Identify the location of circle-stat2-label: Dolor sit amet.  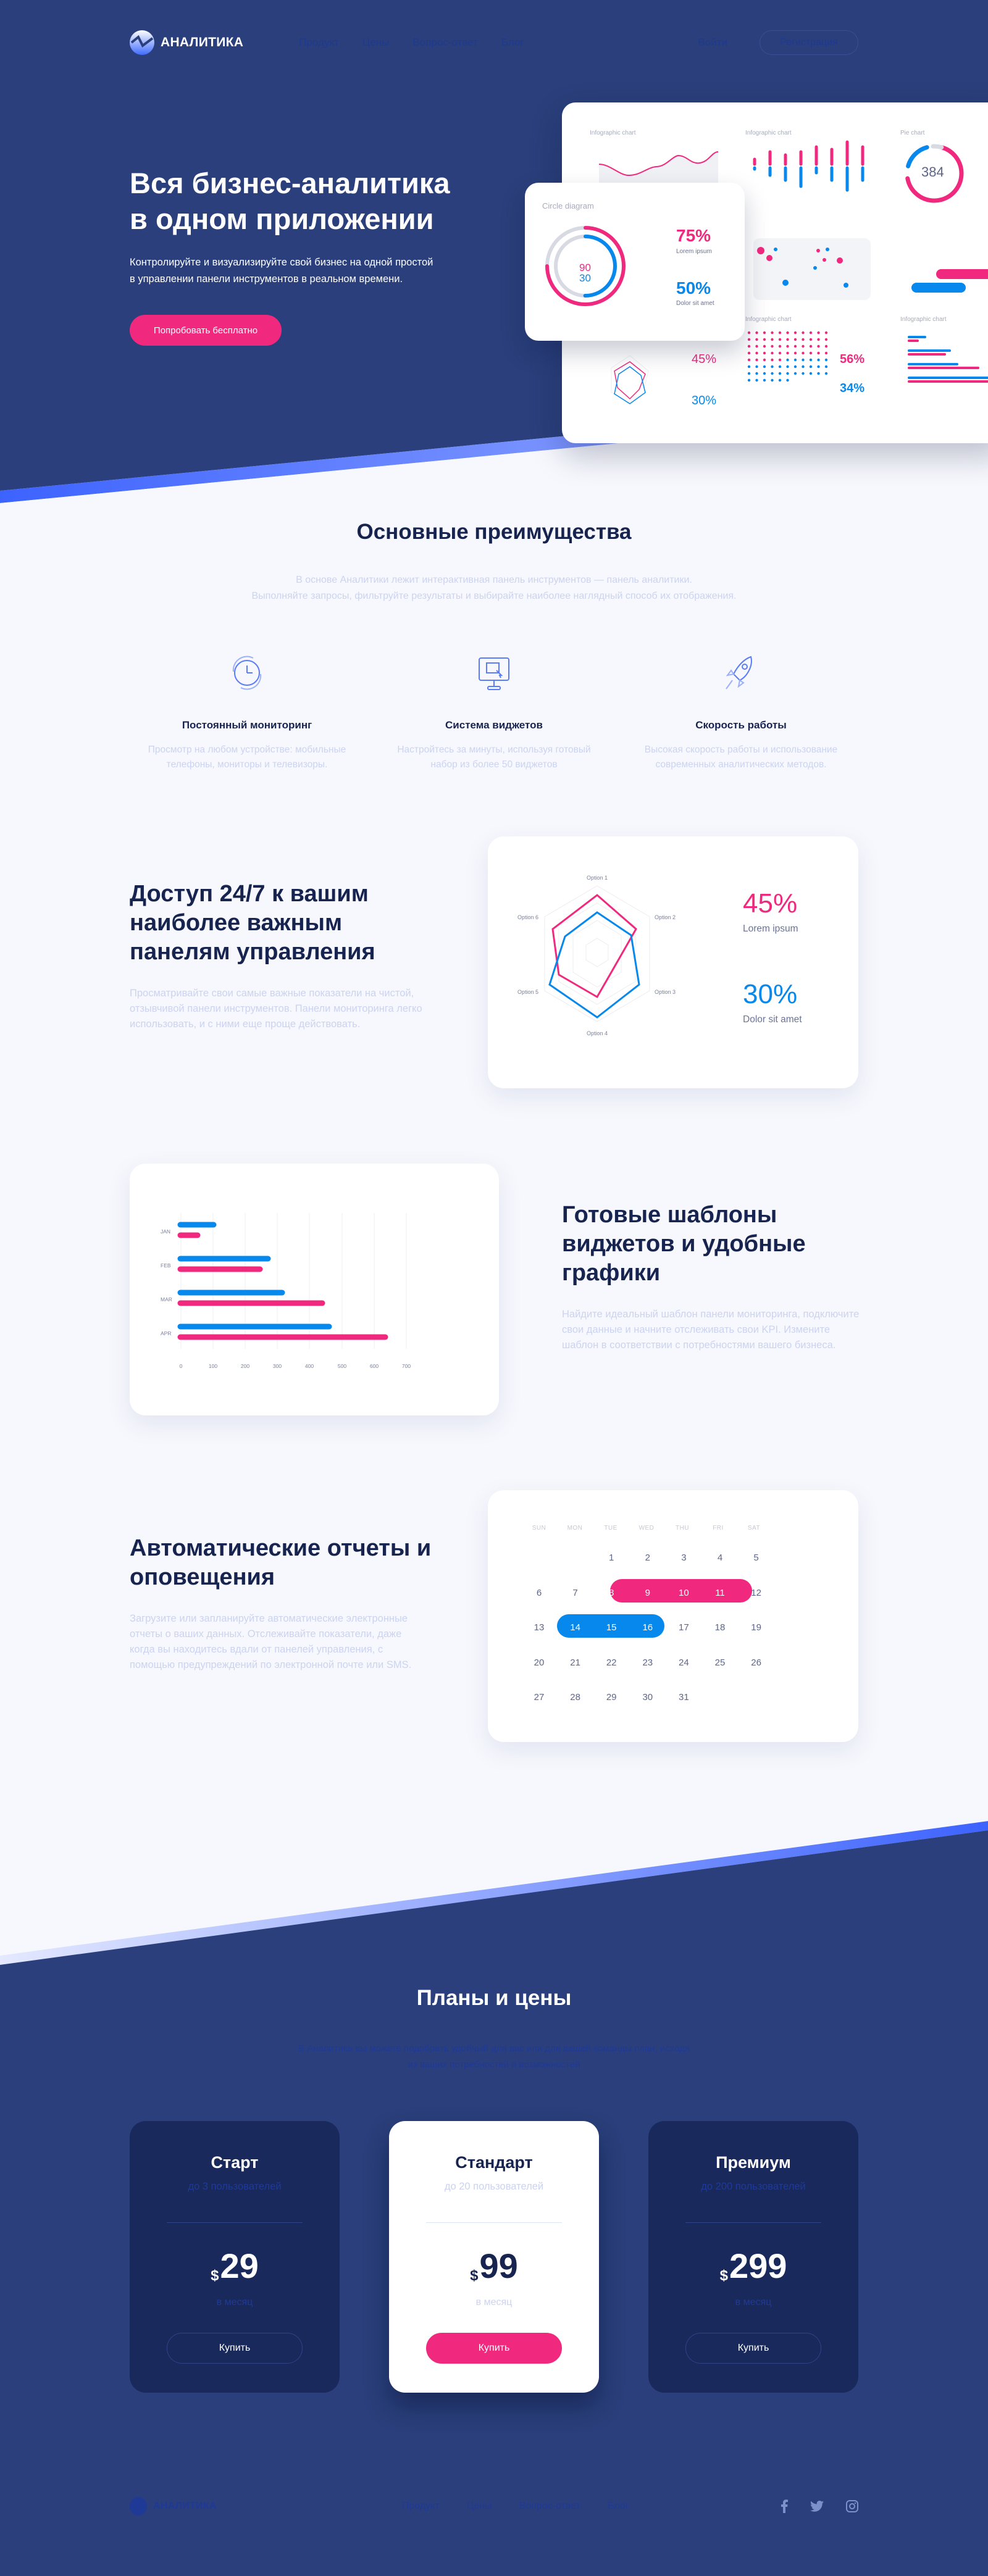
(695, 303).